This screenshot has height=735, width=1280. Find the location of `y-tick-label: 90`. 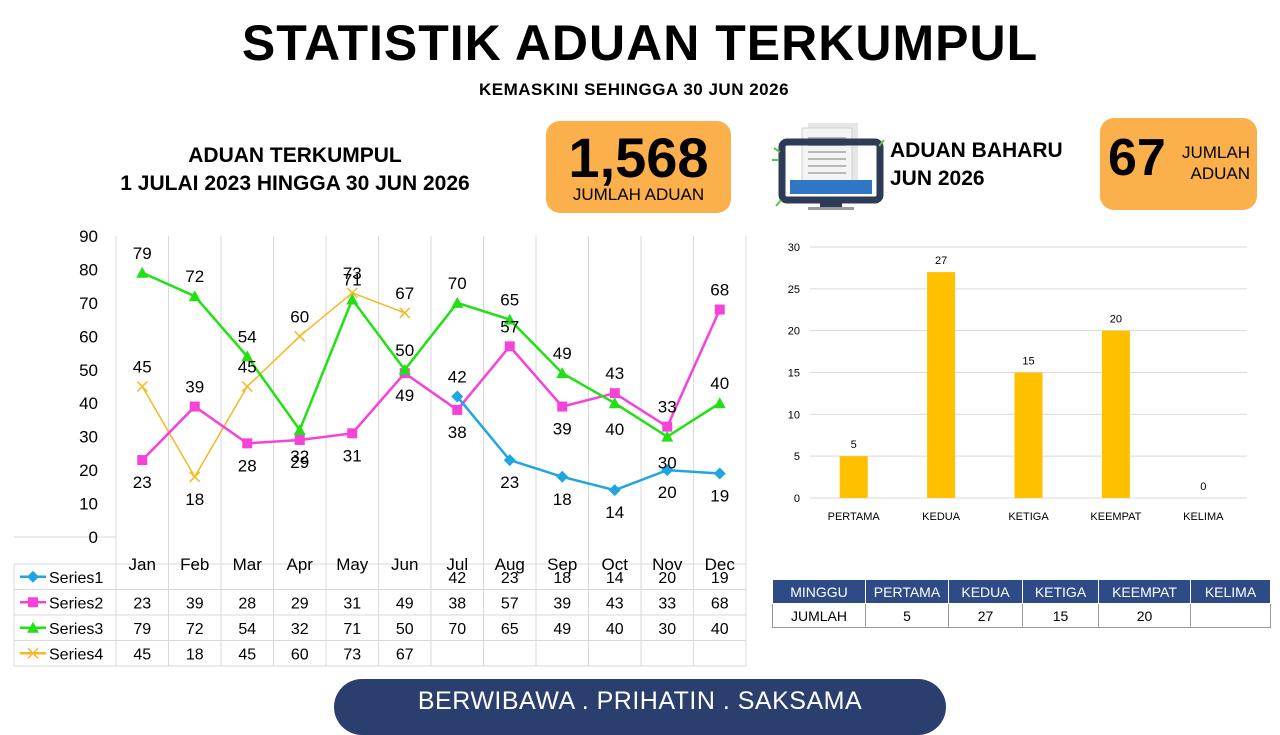

y-tick-label: 90 is located at coordinates (88, 236).